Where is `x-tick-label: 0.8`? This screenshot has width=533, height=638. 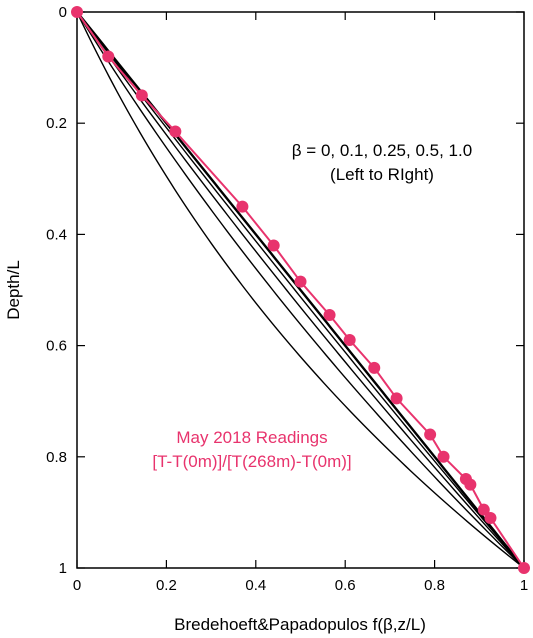
x-tick-label: 0.8 is located at coordinates (434, 585).